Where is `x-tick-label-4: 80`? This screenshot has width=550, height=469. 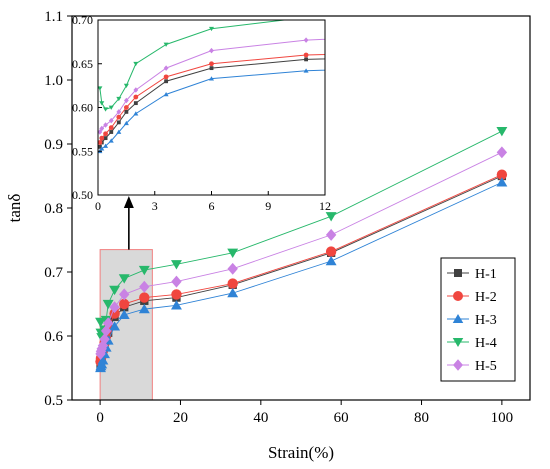
x-tick-label-4: 80 is located at coordinates (421, 418).